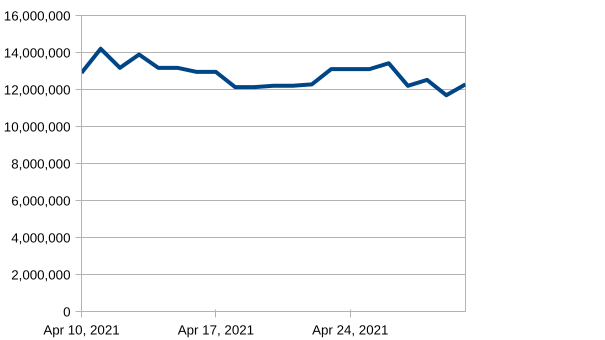 This screenshot has height=340, width=605. I want to click on y-tick-label: 12,000,000, so click(37, 90).